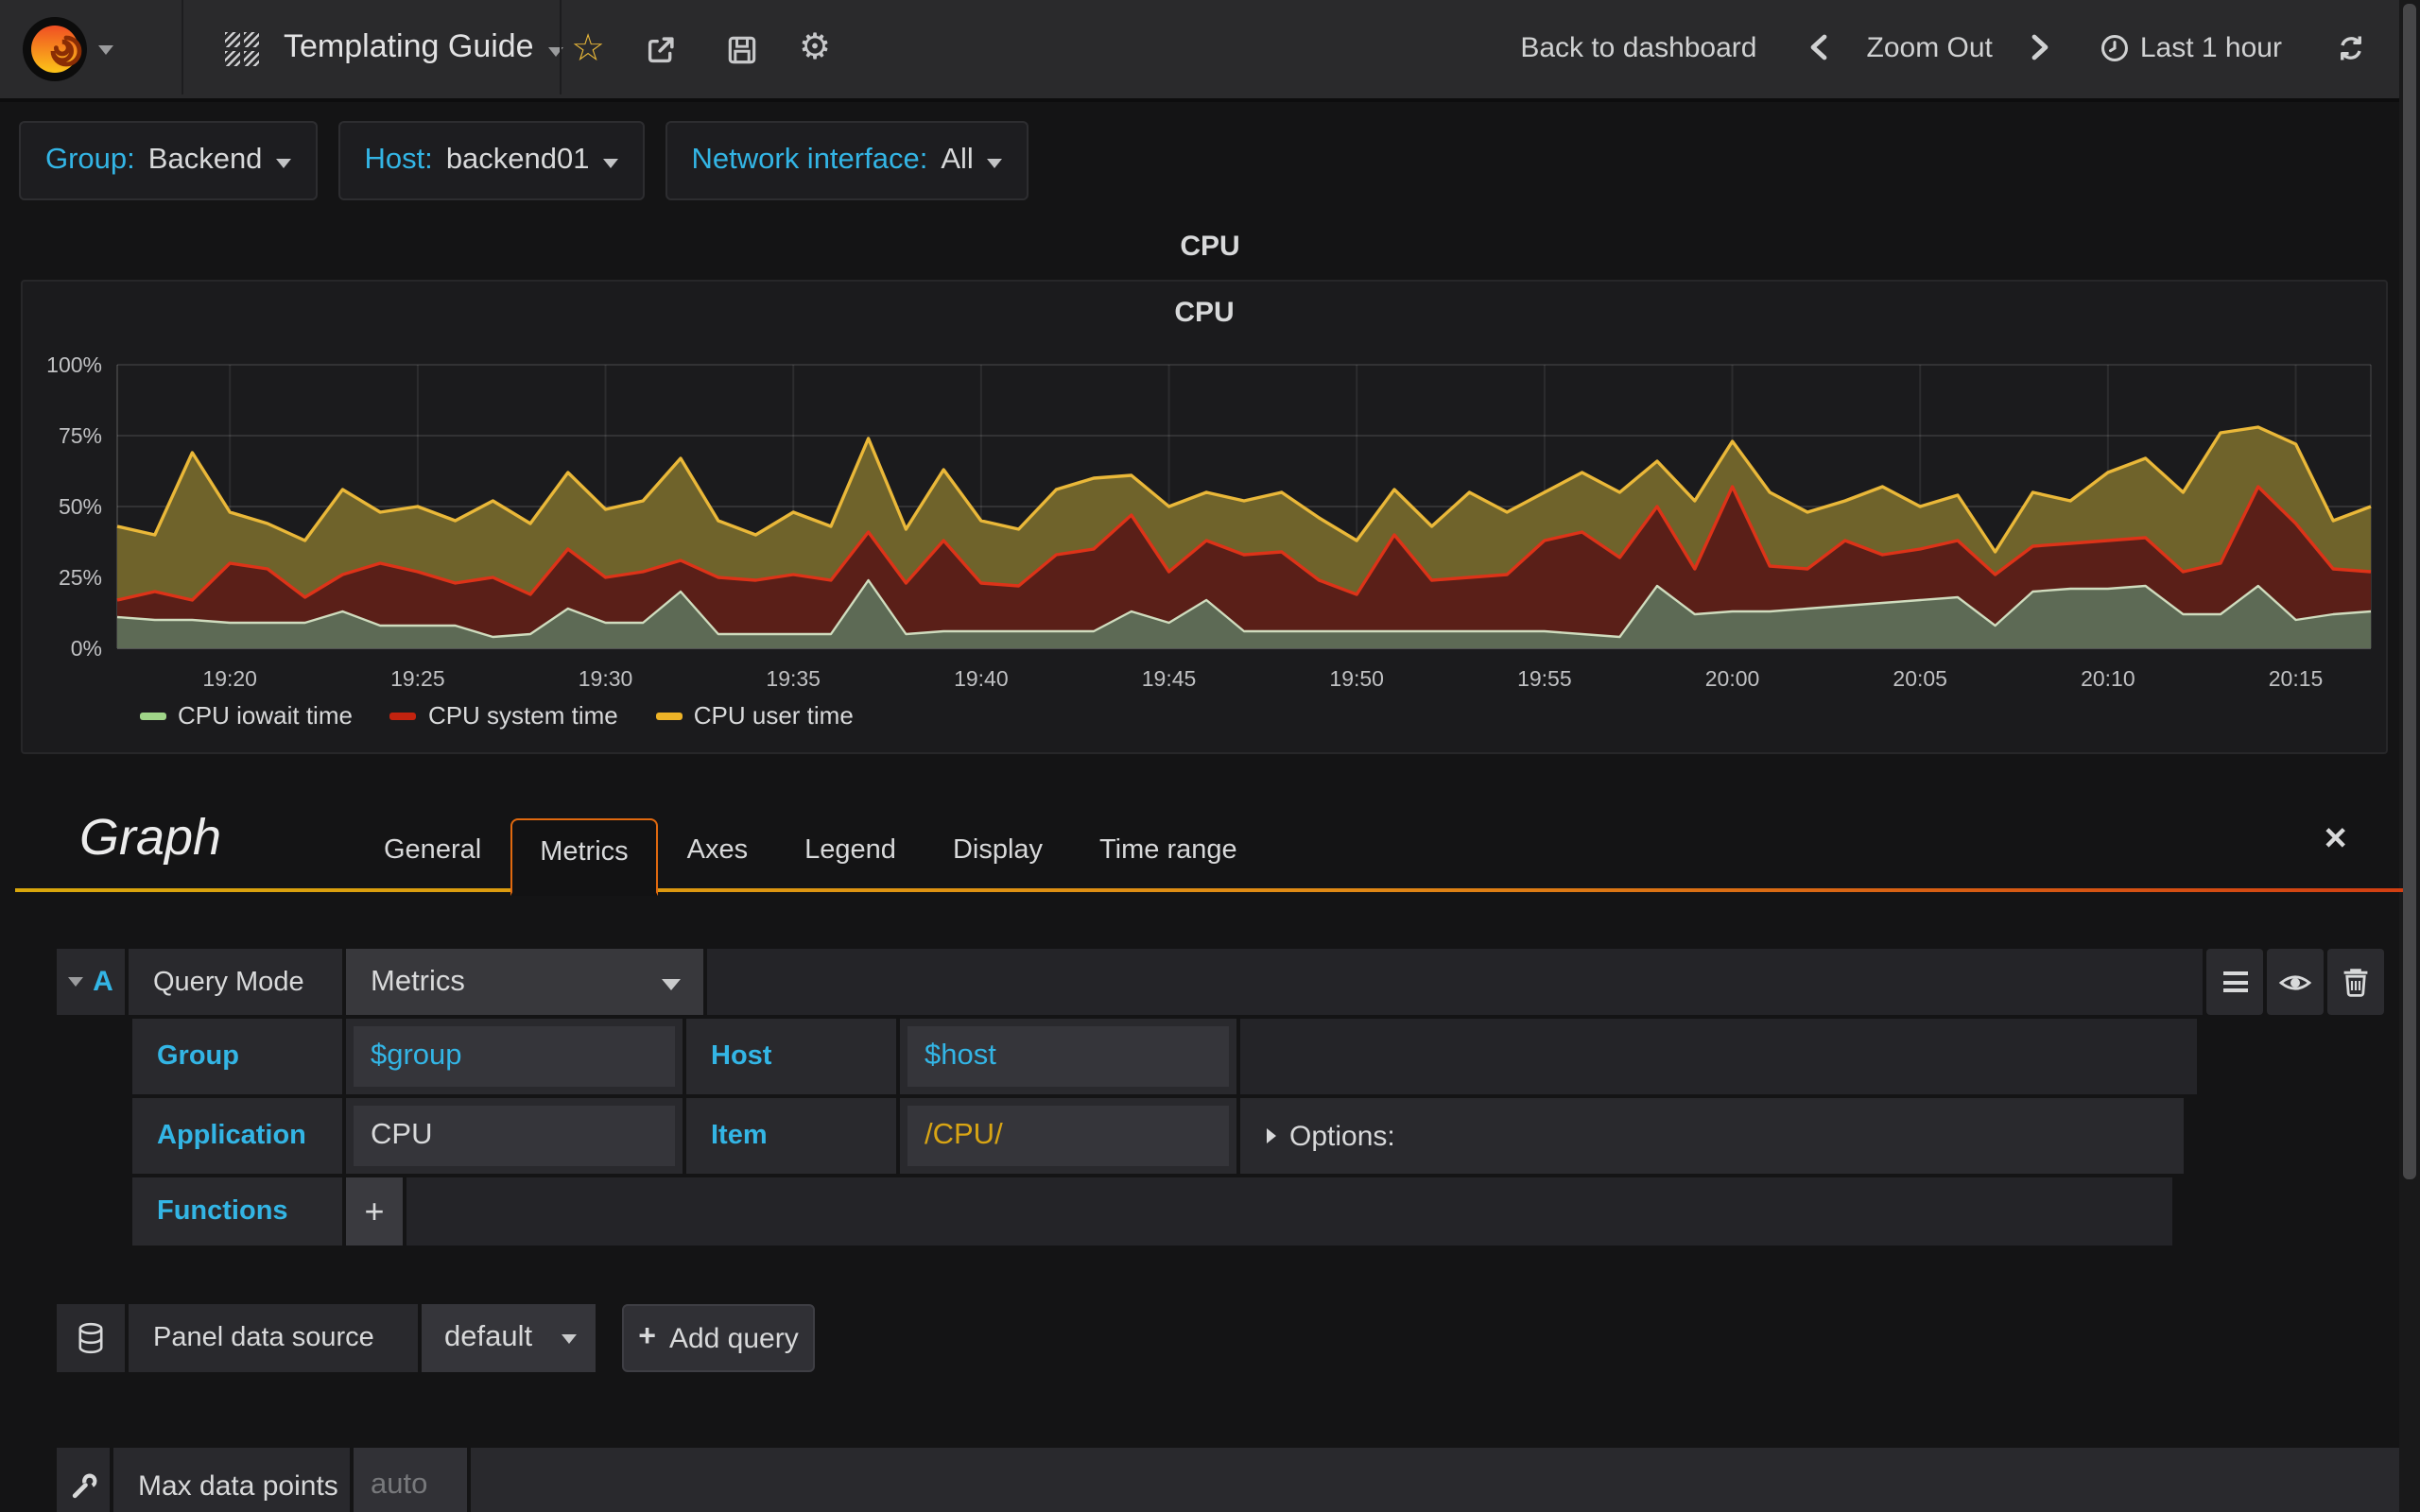 Image resolution: width=2420 pixels, height=1512 pixels. I want to click on item-value: /CPU/, so click(1068, 1136).